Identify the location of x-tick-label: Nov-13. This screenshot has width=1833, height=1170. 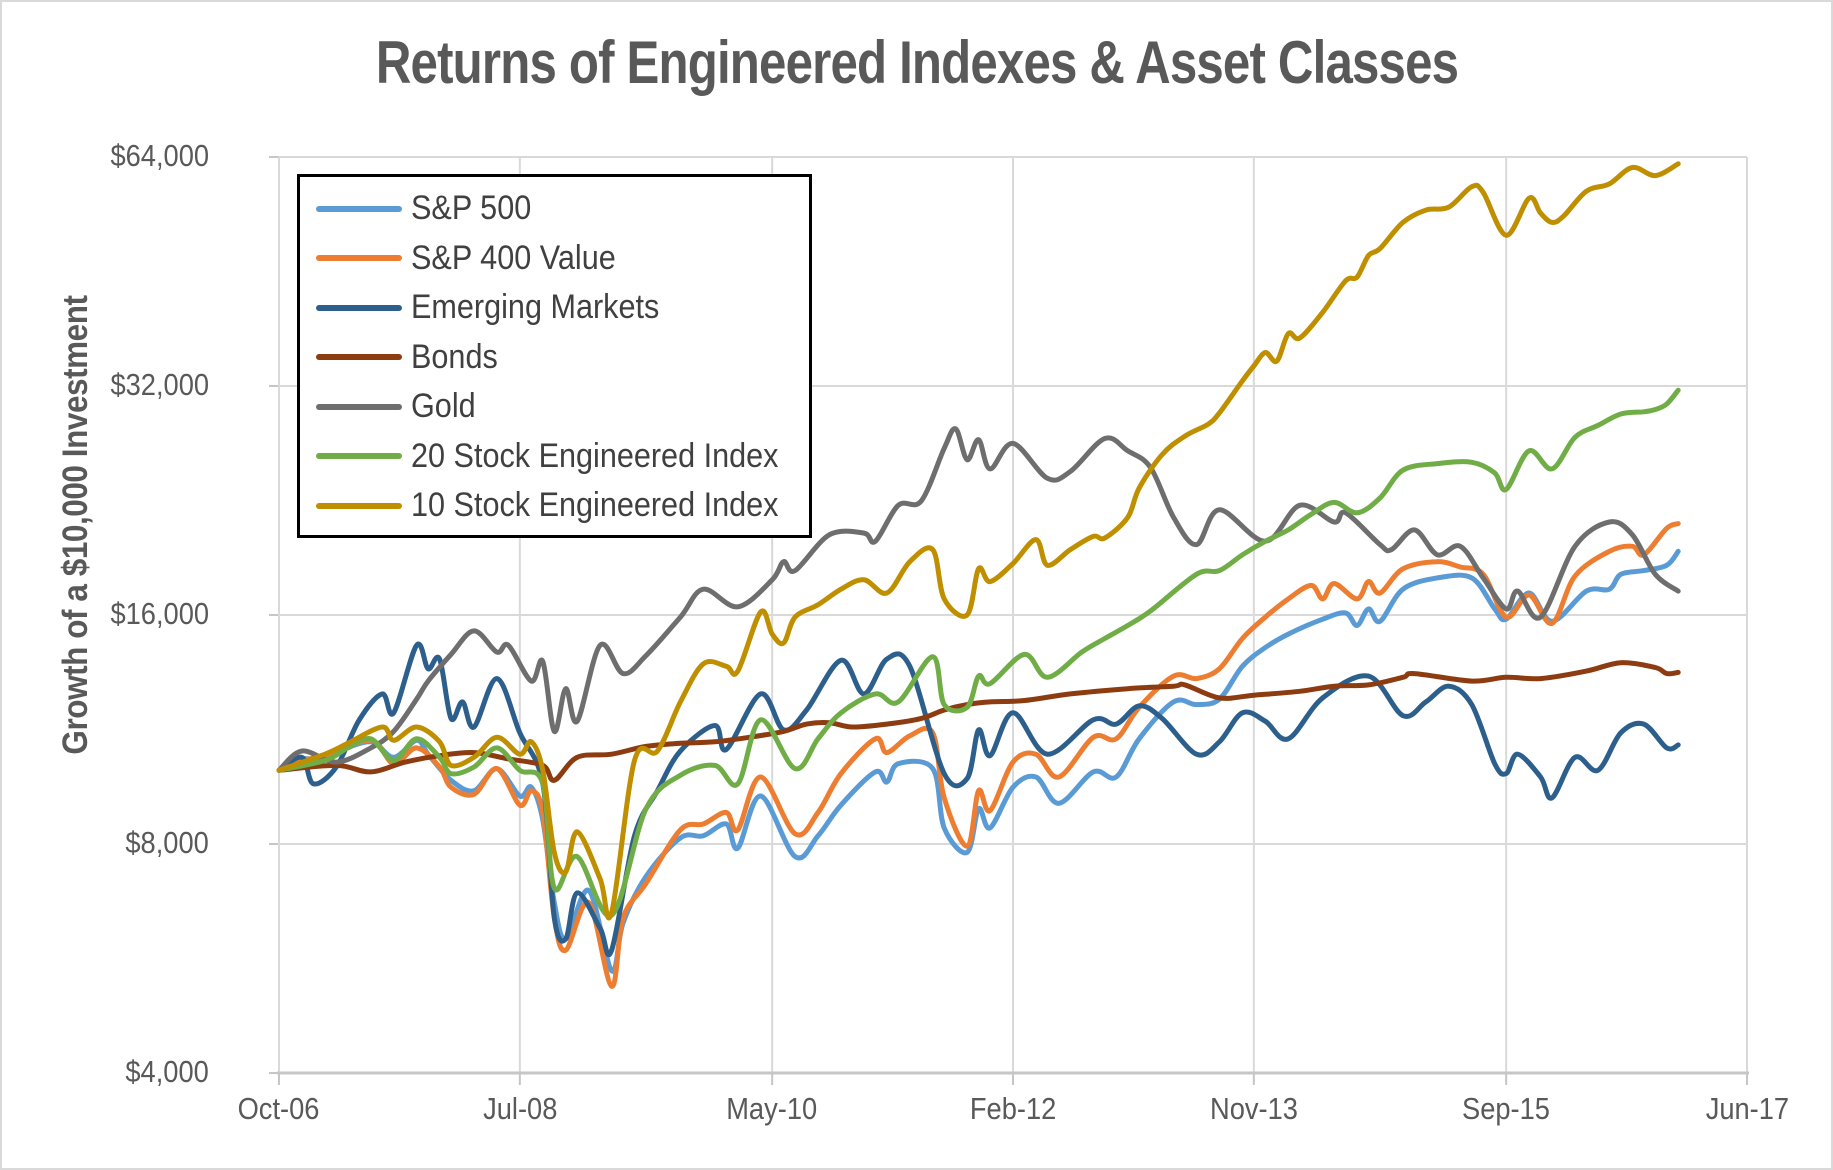
(1253, 1108).